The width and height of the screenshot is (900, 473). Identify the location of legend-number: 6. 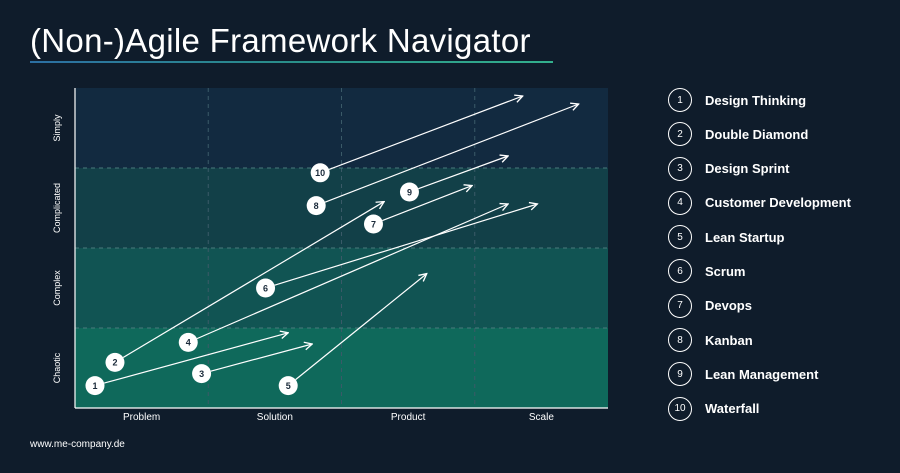
(680, 271).